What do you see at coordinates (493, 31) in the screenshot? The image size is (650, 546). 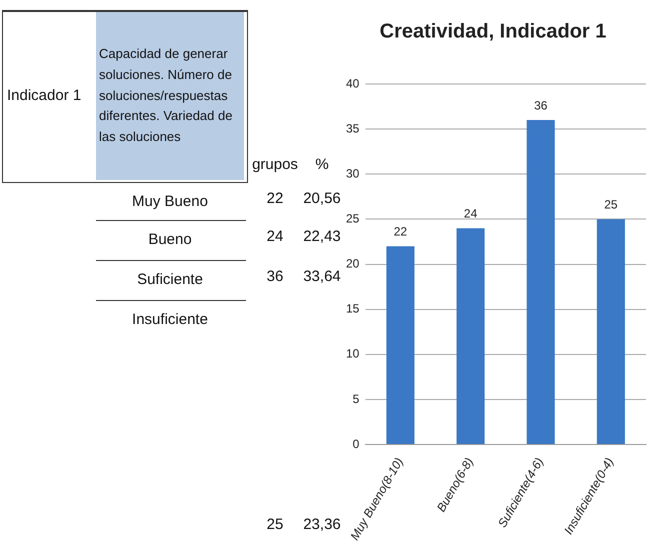 I see `chart-title: Creatividad, Indicador 1` at bounding box center [493, 31].